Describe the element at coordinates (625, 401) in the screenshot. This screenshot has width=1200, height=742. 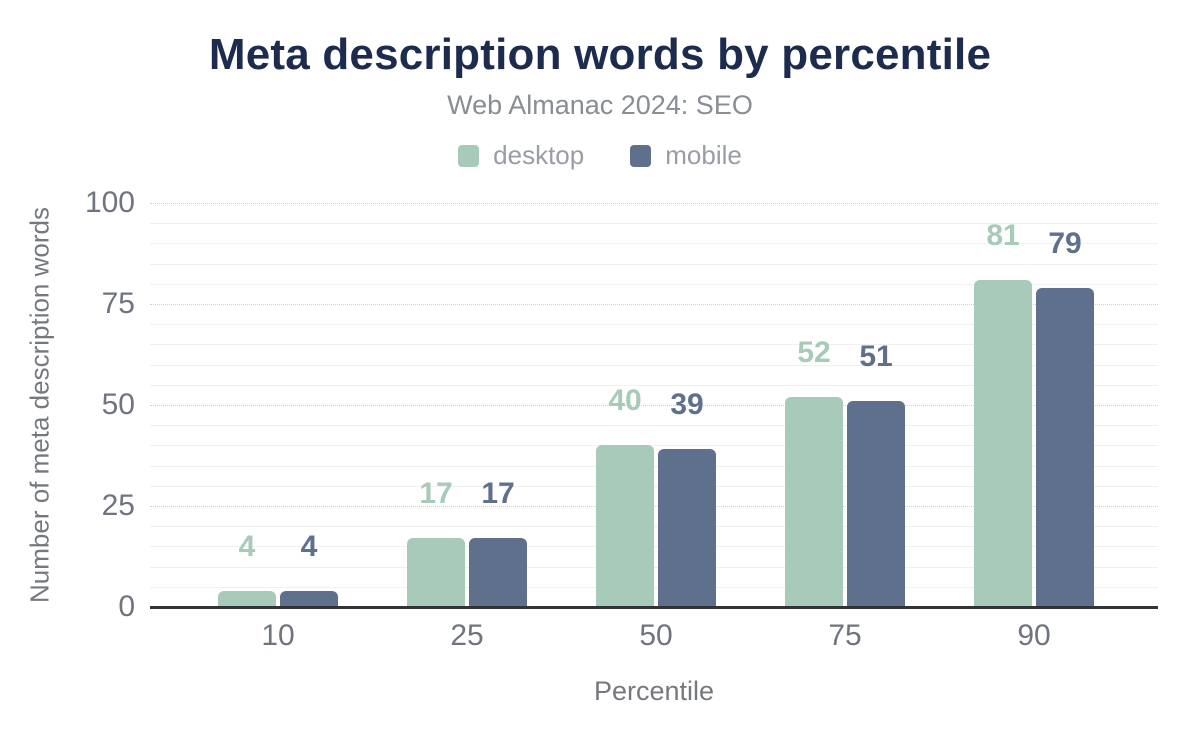
I see `value-label-desktop-p50: 40` at that location.